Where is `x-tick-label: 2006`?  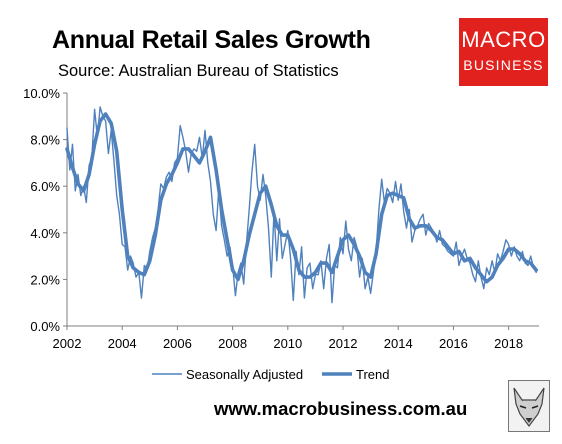 x-tick-label: 2006 is located at coordinates (177, 343).